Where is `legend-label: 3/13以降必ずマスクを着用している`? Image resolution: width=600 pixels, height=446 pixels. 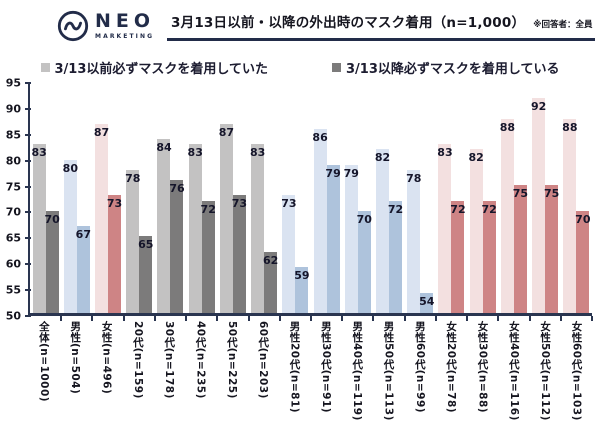
legend-label: 3/13以降必ずマスクを着用している is located at coordinates (453, 69).